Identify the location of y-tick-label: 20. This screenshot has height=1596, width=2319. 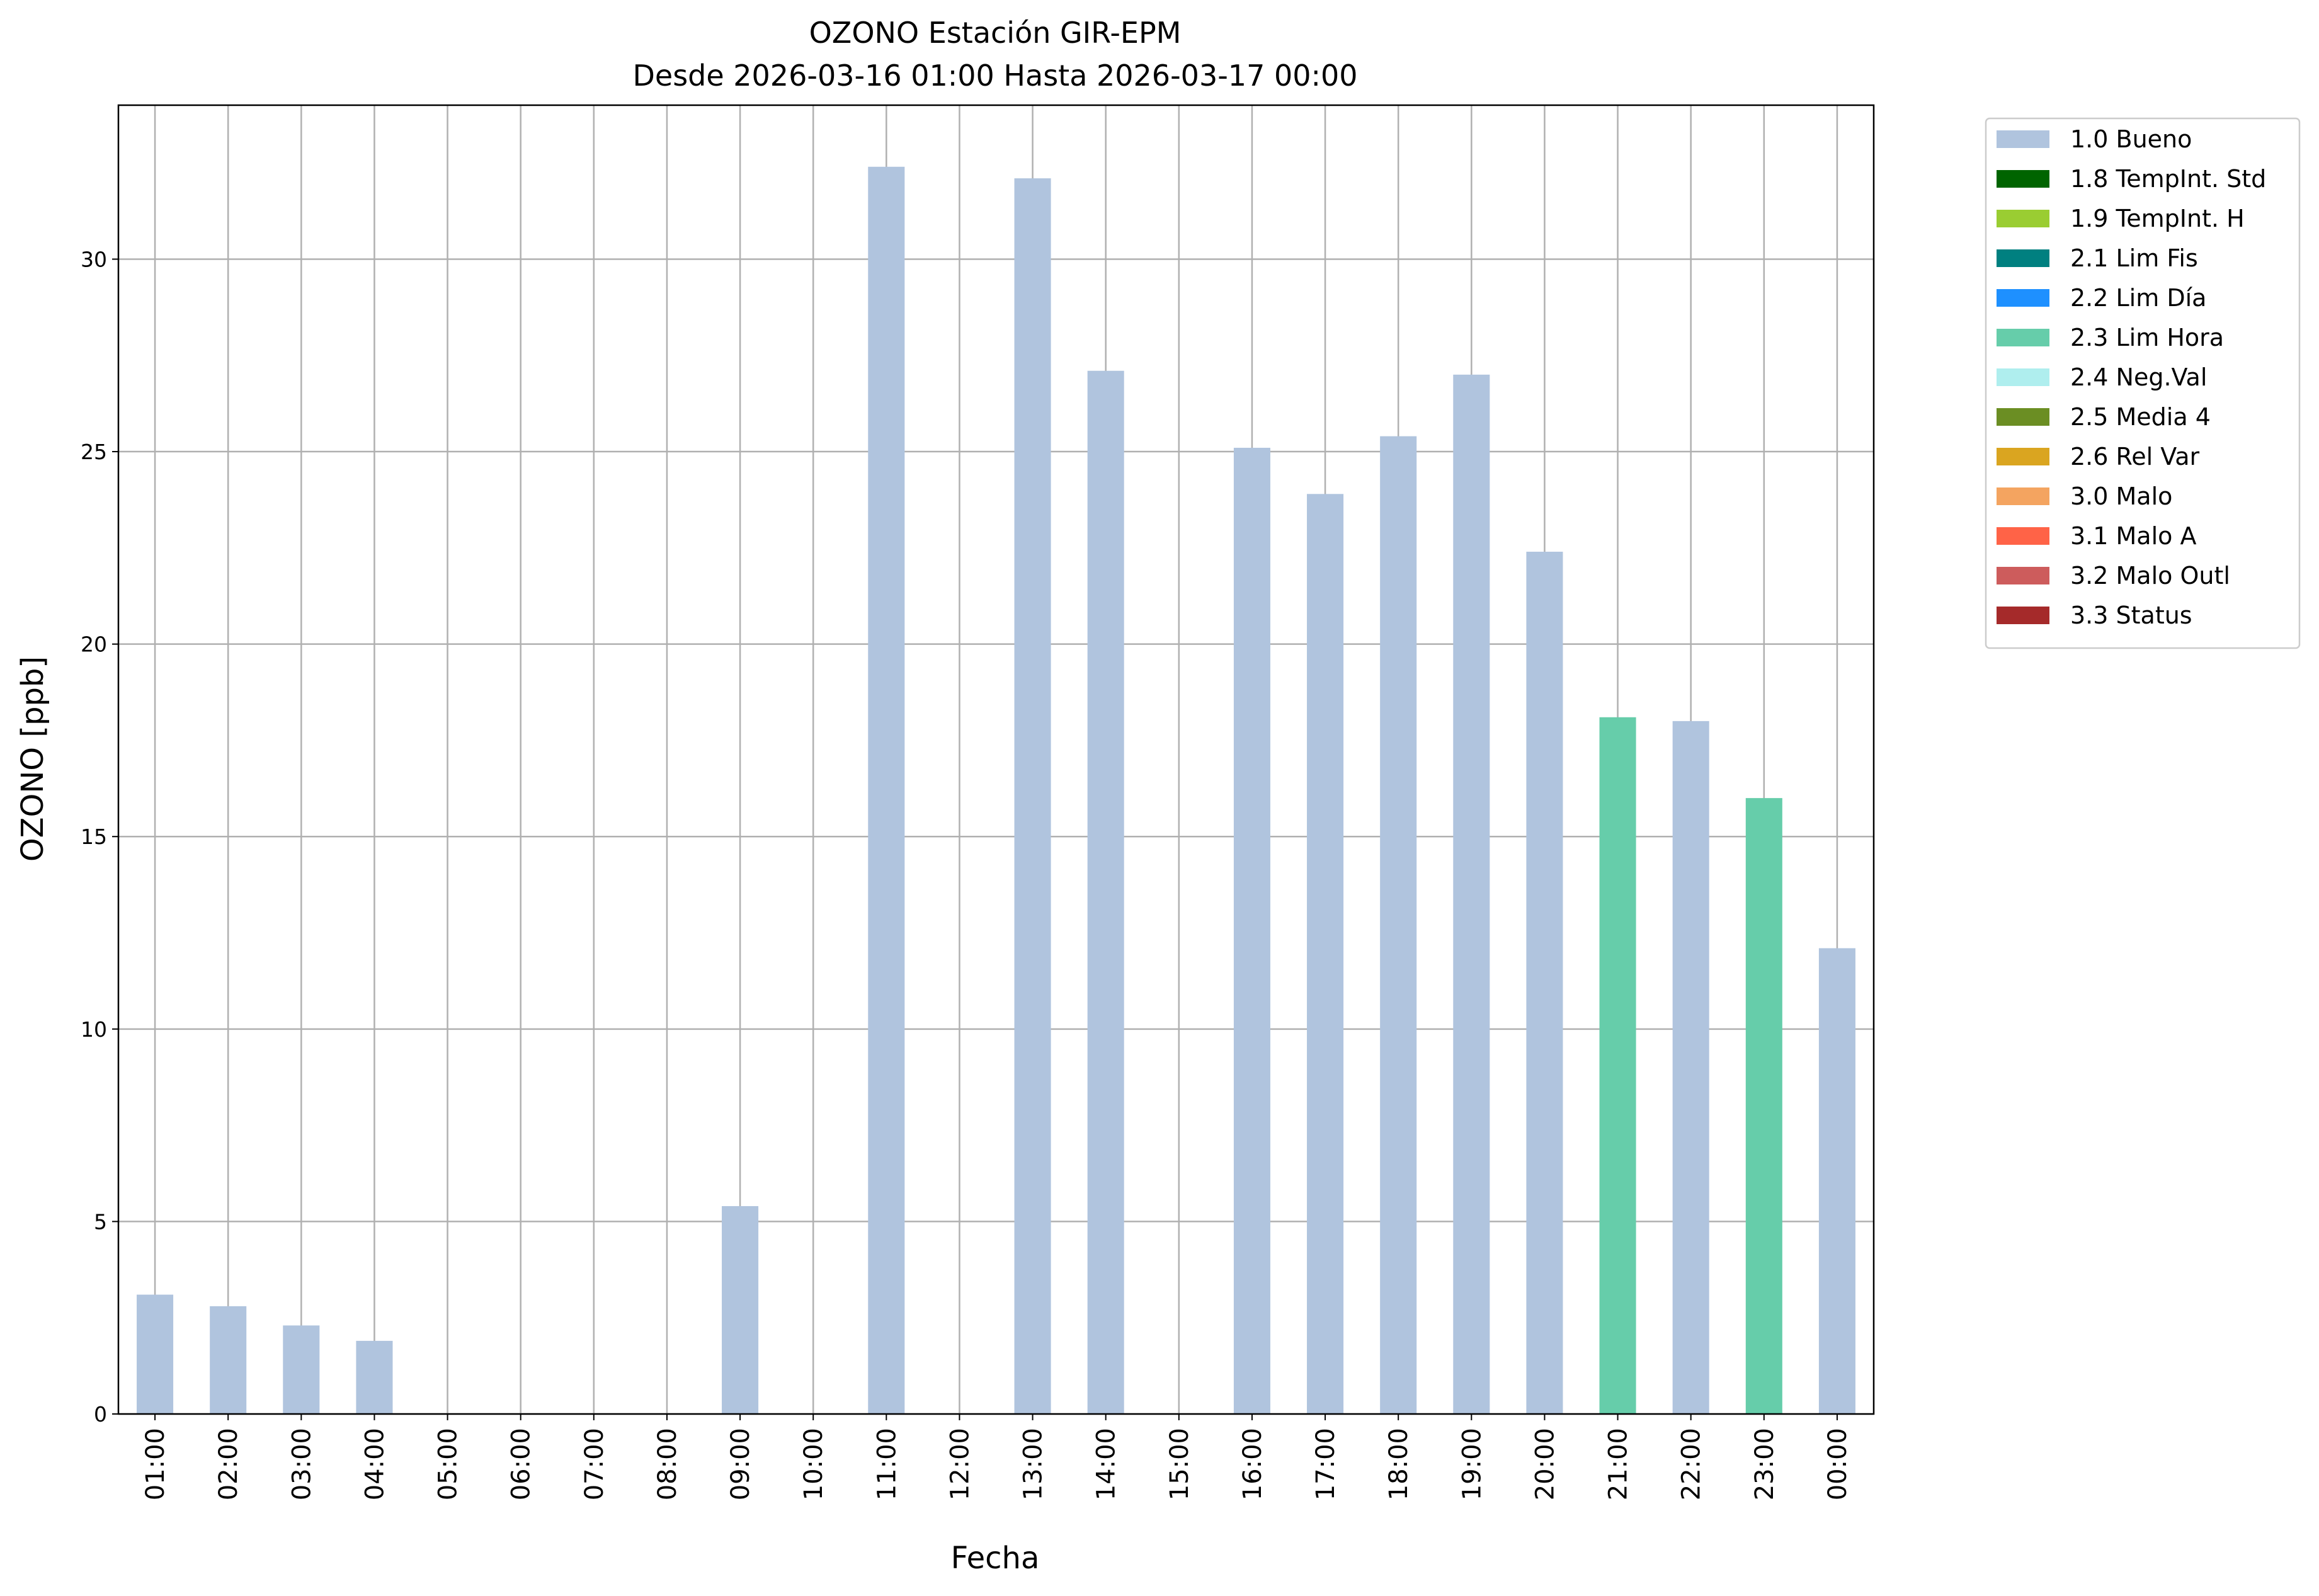
(94, 644).